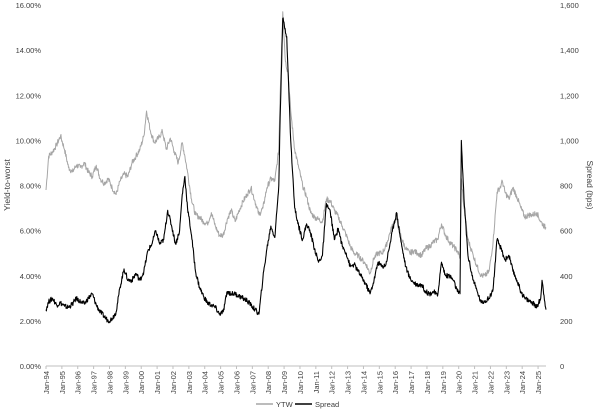 The height and width of the screenshot is (410, 594). I want to click on y2-tick-label: 0, so click(562, 366).